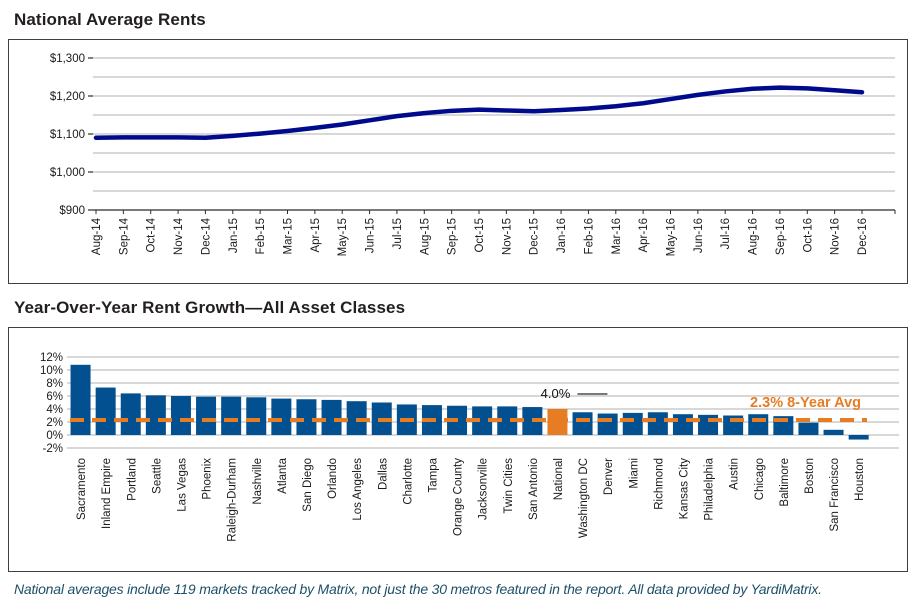 Image resolution: width=916 pixels, height=609 pixels. What do you see at coordinates (858, 437) in the screenshot?
I see `bar-houston` at bounding box center [858, 437].